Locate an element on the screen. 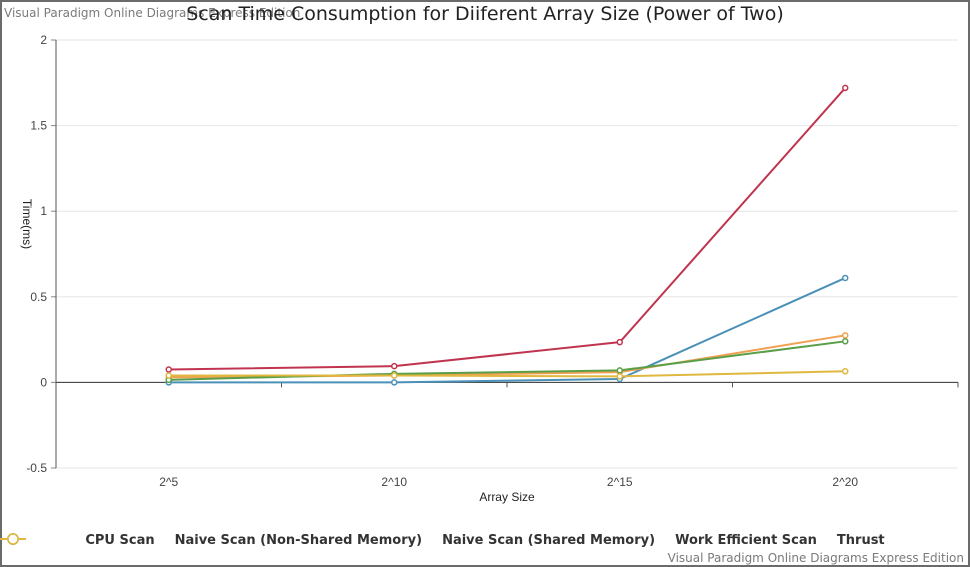 The image size is (970, 567). y-axis-title: Time(ms) is located at coordinates (27, 224).